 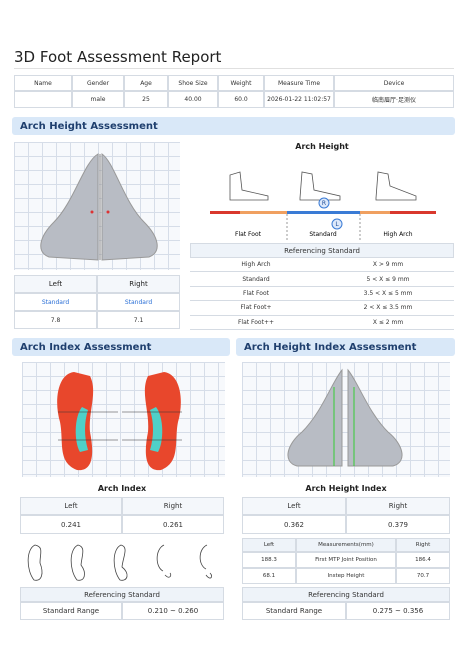 I want to click on table-cell, so click(x=43, y=99).